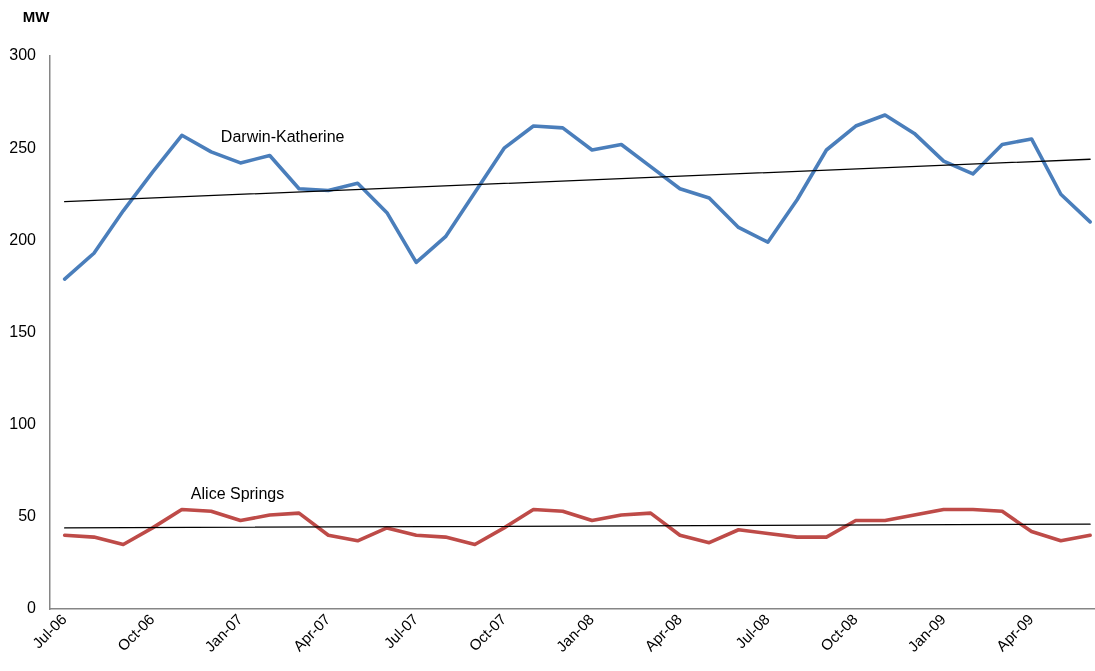 The width and height of the screenshot is (1095, 671). Describe the element at coordinates (282, 136) in the screenshot. I see `series-label: Darwin-Katherine` at that location.